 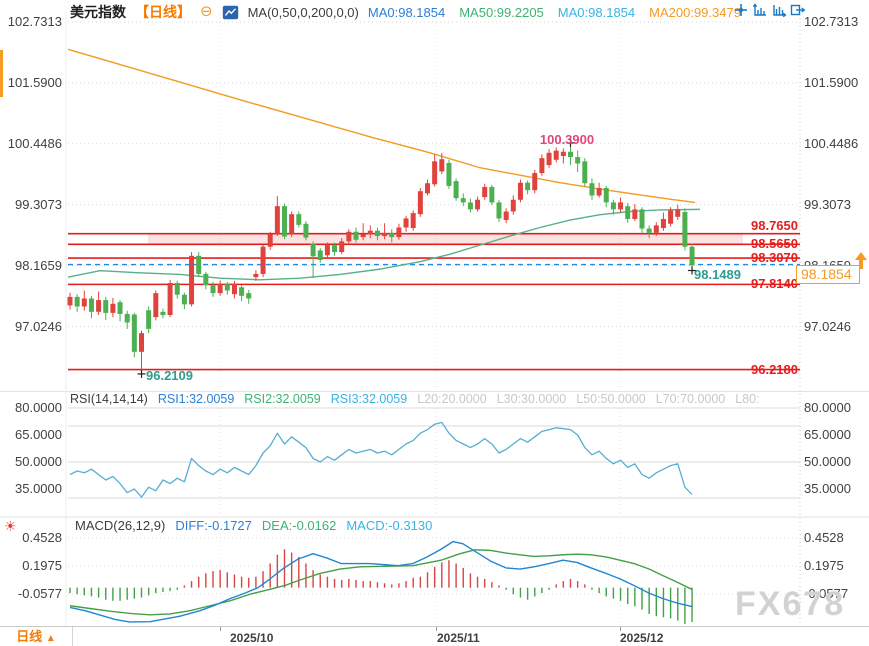 What do you see at coordinates (798, 12) in the screenshot?
I see `detach-window-icon` at bounding box center [798, 12].